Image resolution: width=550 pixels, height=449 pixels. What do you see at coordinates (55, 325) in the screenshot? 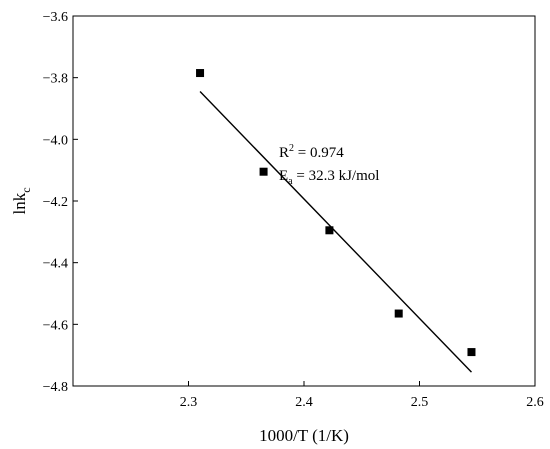
I see `y-tick-label-1: −4.6` at bounding box center [55, 325].